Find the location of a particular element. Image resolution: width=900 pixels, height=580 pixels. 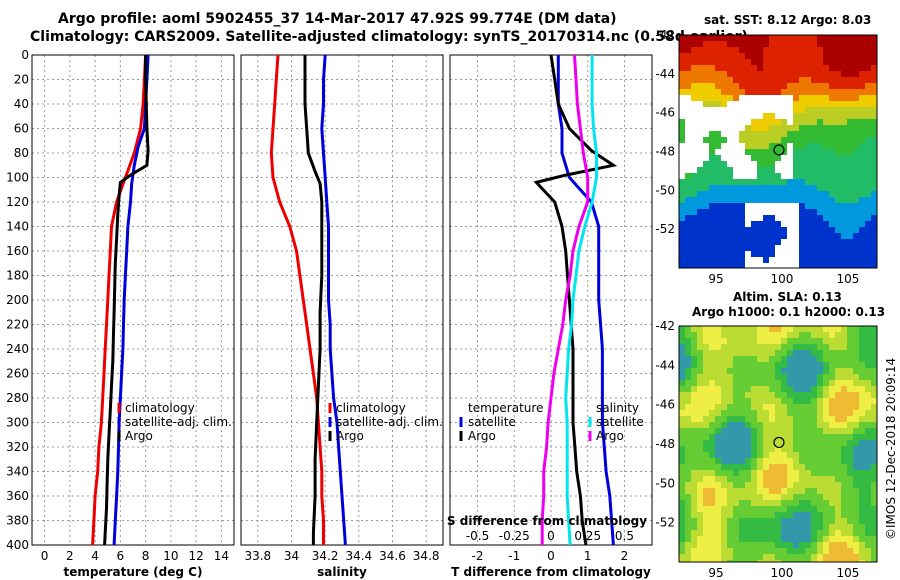

s-tick-label: -0.25 is located at coordinates (514, 536).